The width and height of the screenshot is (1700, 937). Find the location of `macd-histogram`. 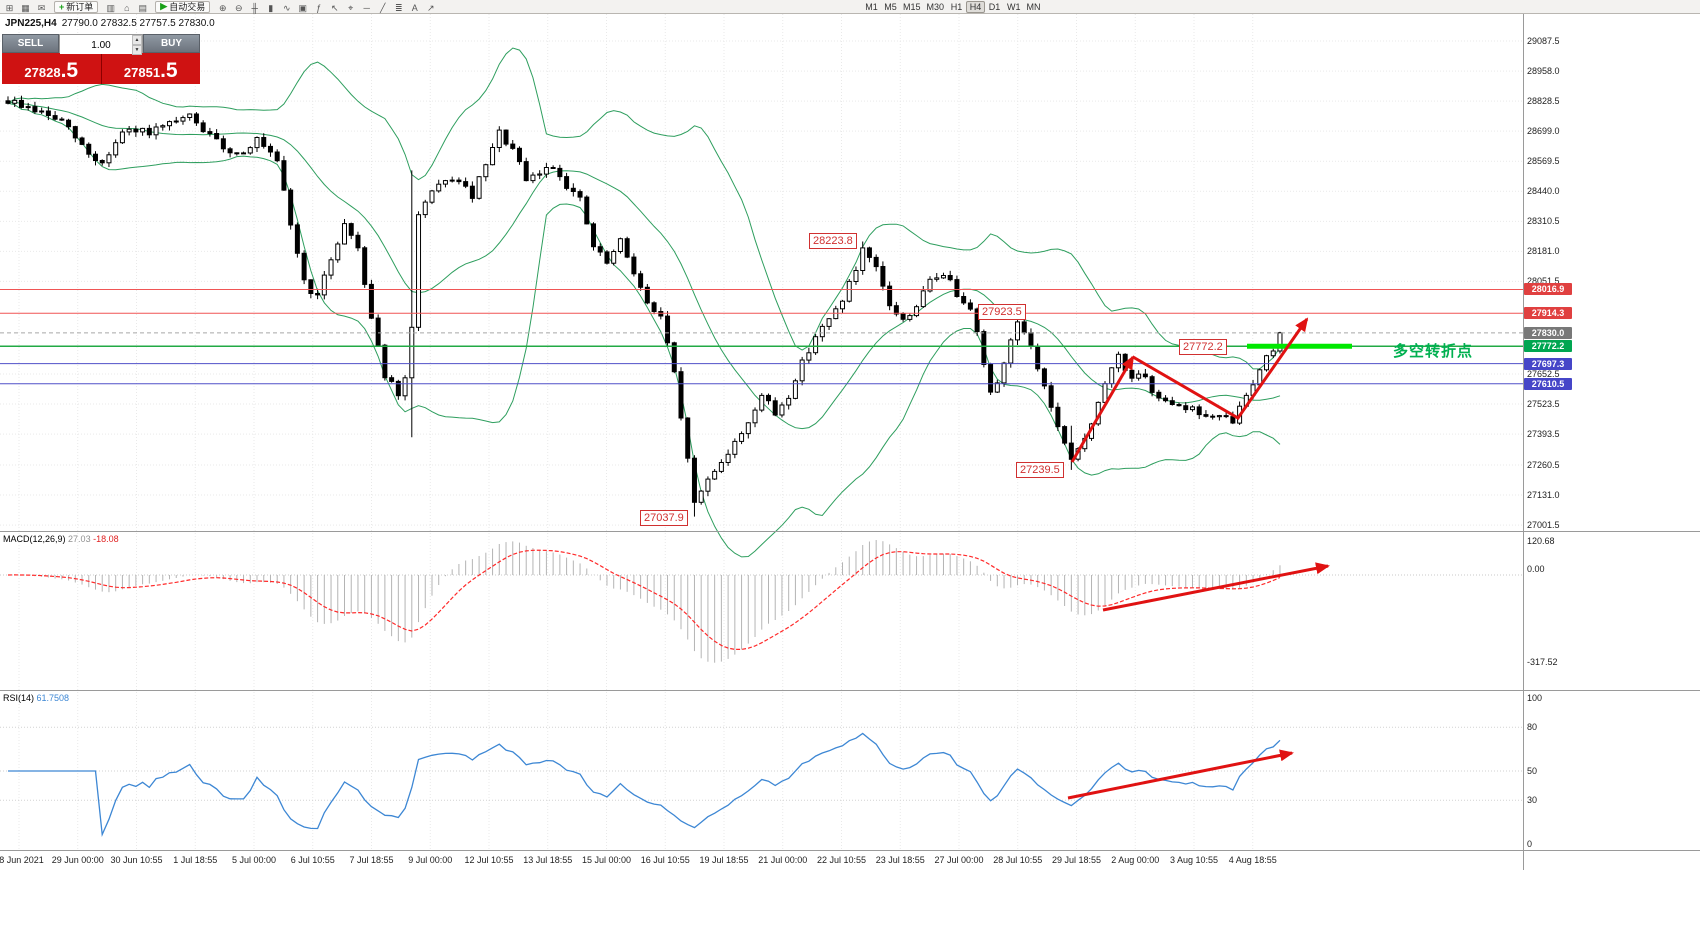

macd-histogram is located at coordinates (647, 601).